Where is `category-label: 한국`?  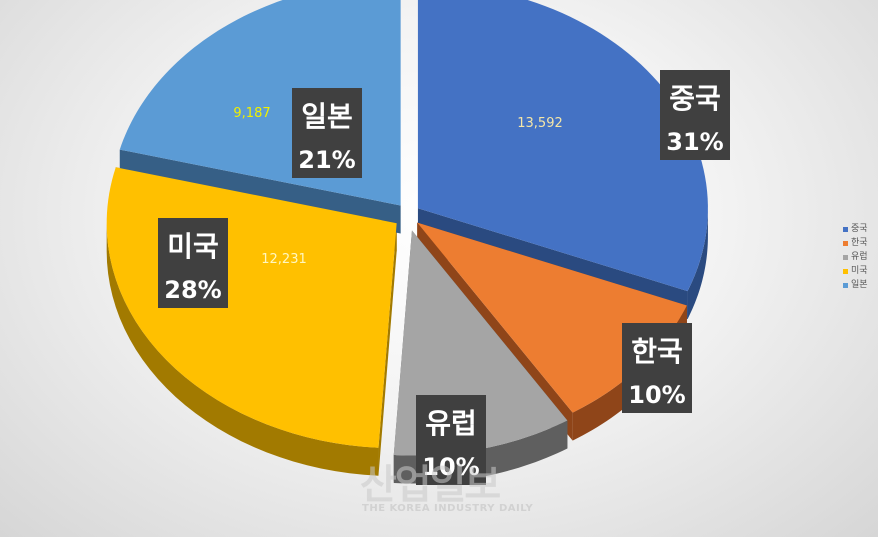
category-label: 한국 is located at coordinates (657, 351).